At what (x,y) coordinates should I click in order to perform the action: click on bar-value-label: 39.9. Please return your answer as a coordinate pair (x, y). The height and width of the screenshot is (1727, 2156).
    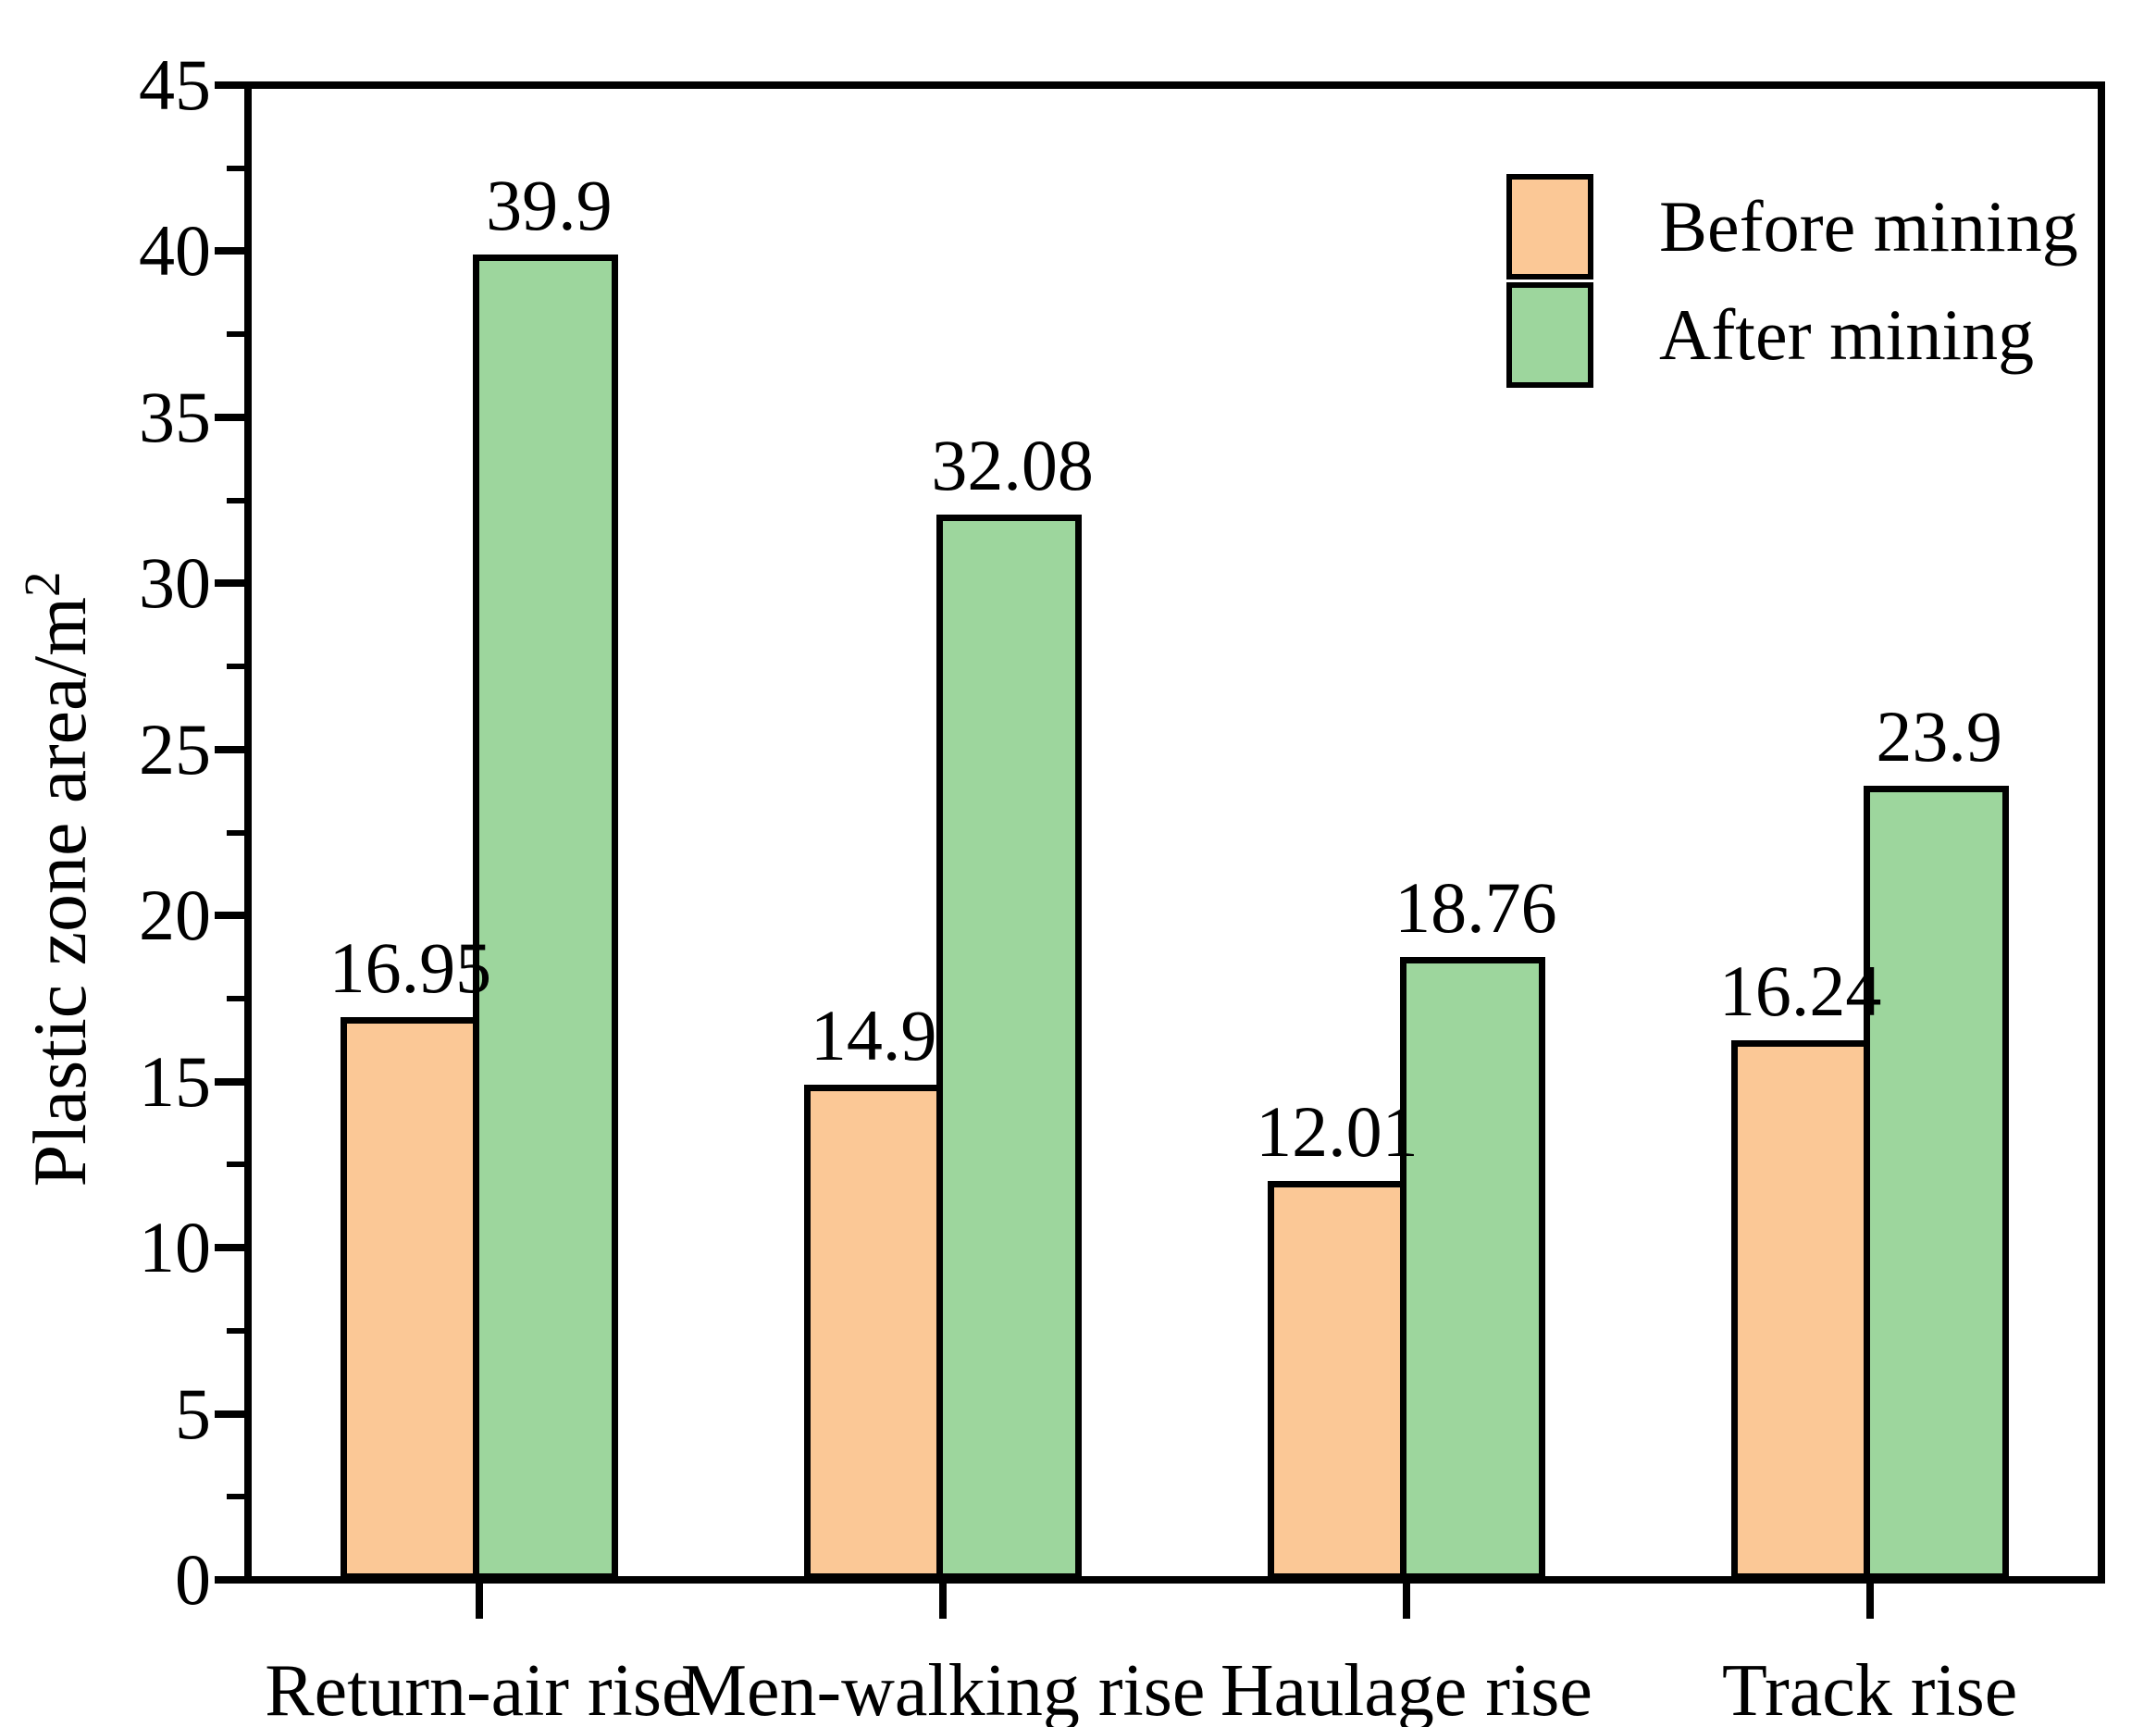
    Looking at the image, I should click on (549, 206).